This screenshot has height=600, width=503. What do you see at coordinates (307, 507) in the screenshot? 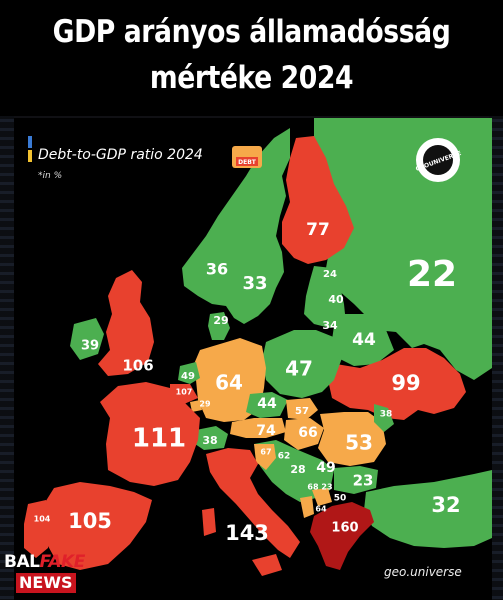
I see `region-albania` at bounding box center [307, 507].